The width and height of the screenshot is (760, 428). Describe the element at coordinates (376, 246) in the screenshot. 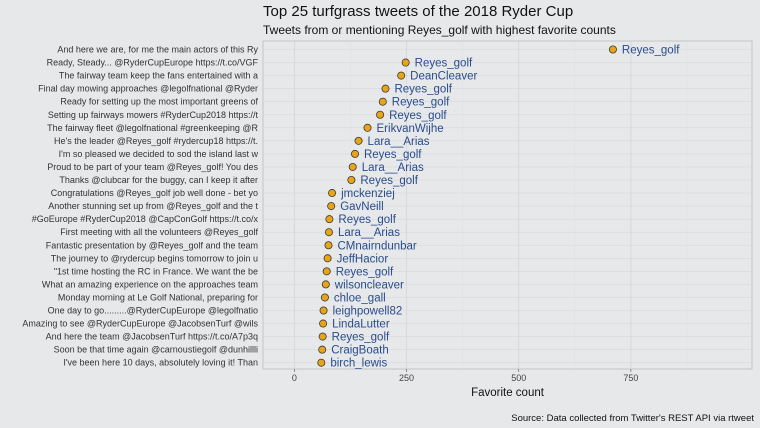

I see `data-label: CMnairndunbar` at that location.